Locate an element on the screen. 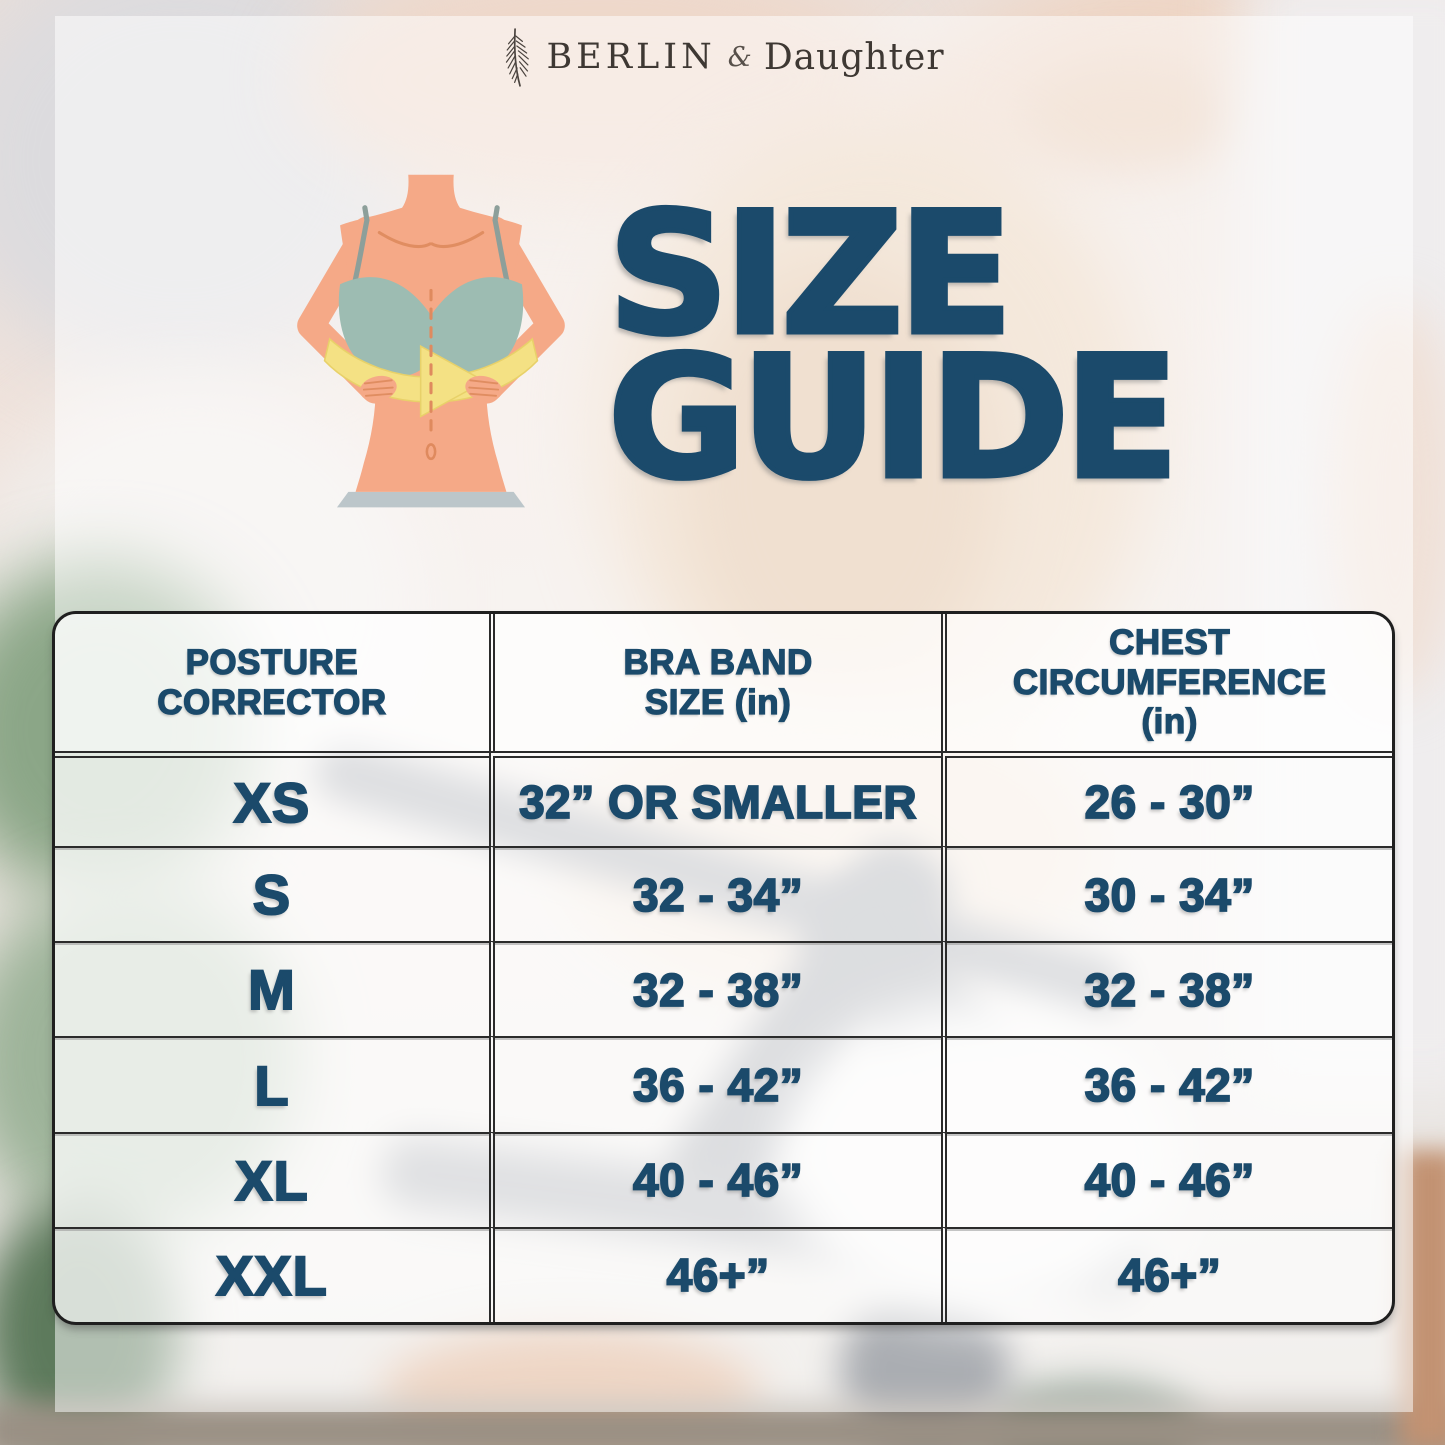 This screenshot has width=1445, height=1445. brand-ampersand: & is located at coordinates (739, 57).